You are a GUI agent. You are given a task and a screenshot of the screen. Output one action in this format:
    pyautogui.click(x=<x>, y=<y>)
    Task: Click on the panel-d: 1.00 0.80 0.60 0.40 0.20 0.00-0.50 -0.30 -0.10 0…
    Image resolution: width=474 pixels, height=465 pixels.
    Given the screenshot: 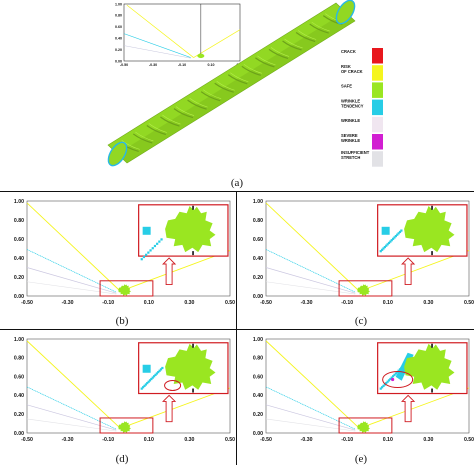 What is the action you would take?
    pyautogui.click(x=124, y=390)
    